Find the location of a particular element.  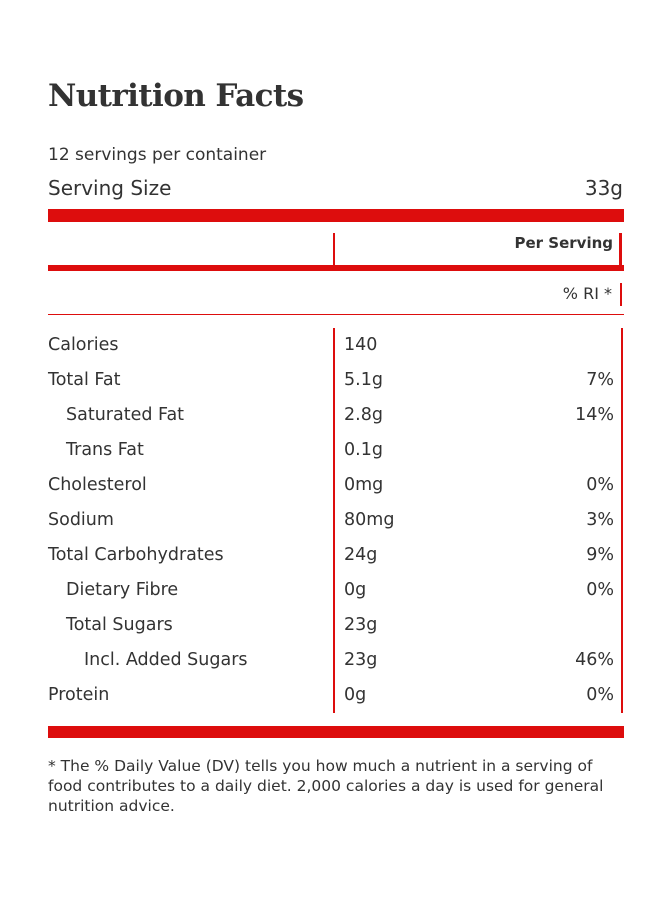

table-row: Cholesterol 0mg 0% is located at coordinates (331, 485).